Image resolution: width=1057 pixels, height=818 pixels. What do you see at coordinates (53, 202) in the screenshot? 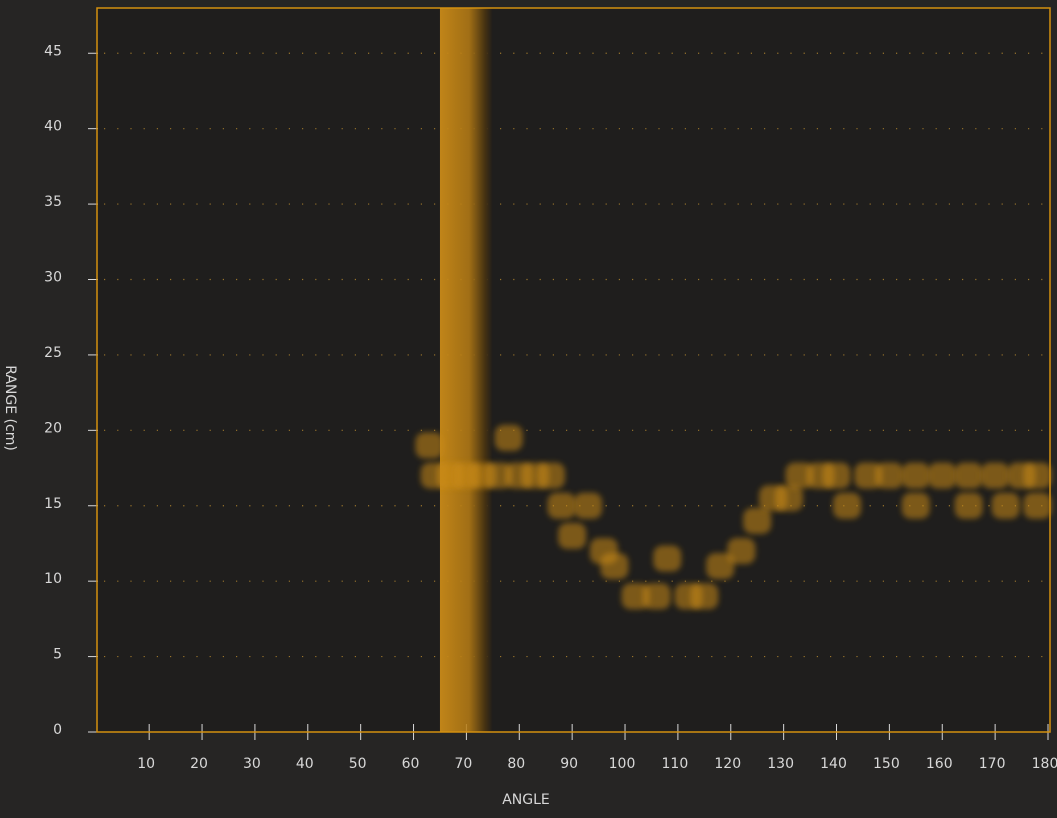
I see `y-tick-label: 35` at bounding box center [53, 202].